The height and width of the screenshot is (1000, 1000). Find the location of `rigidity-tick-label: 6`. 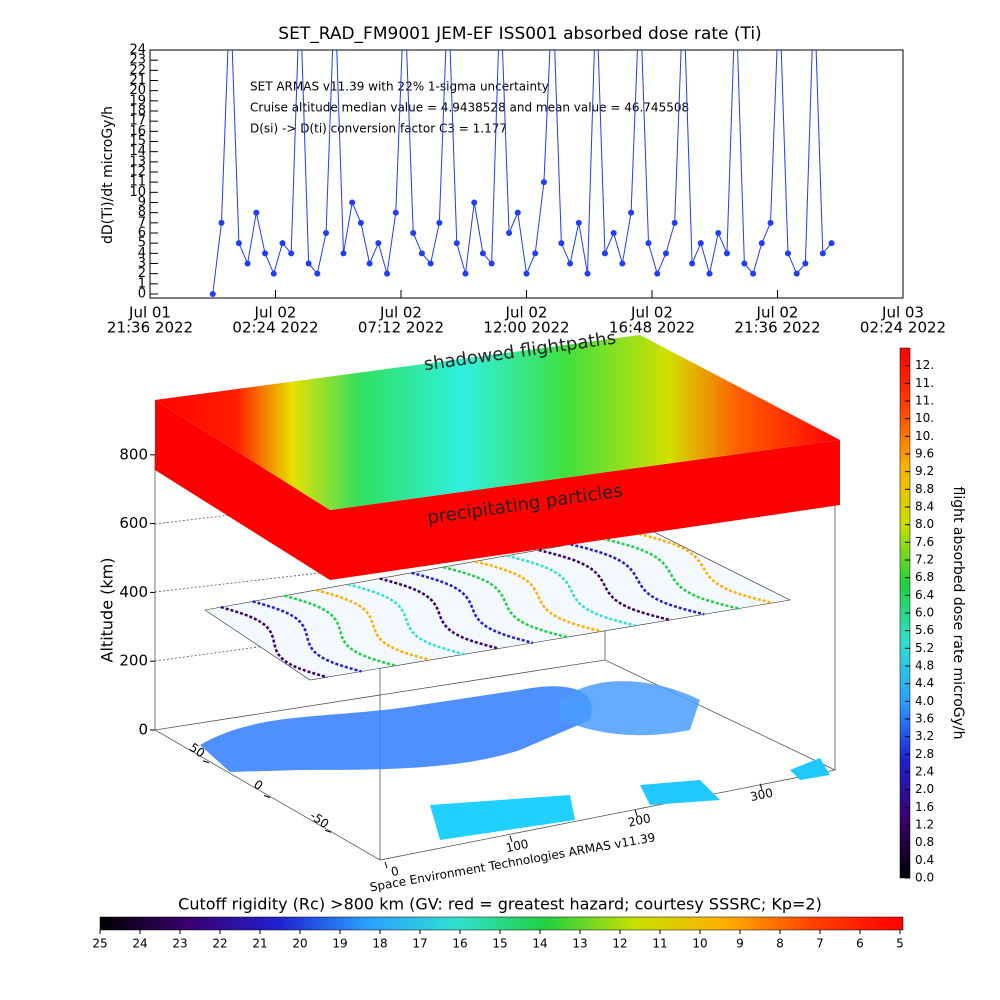

rigidity-tick-label: 6 is located at coordinates (860, 944).